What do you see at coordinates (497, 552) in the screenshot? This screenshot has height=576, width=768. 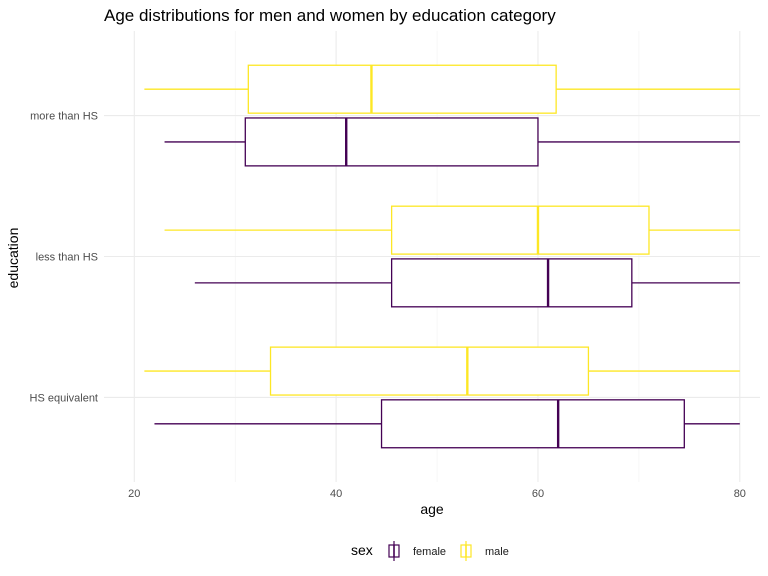 I see `legend-label: male` at bounding box center [497, 552].